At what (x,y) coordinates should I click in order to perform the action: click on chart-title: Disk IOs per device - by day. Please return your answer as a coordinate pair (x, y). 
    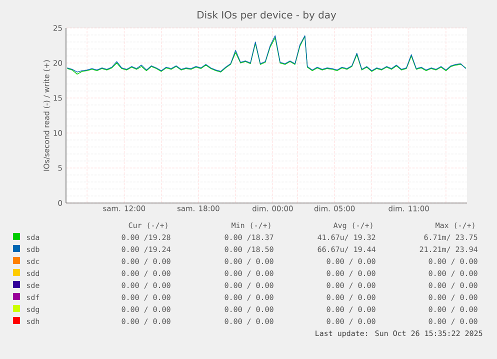
    Looking at the image, I should click on (267, 15).